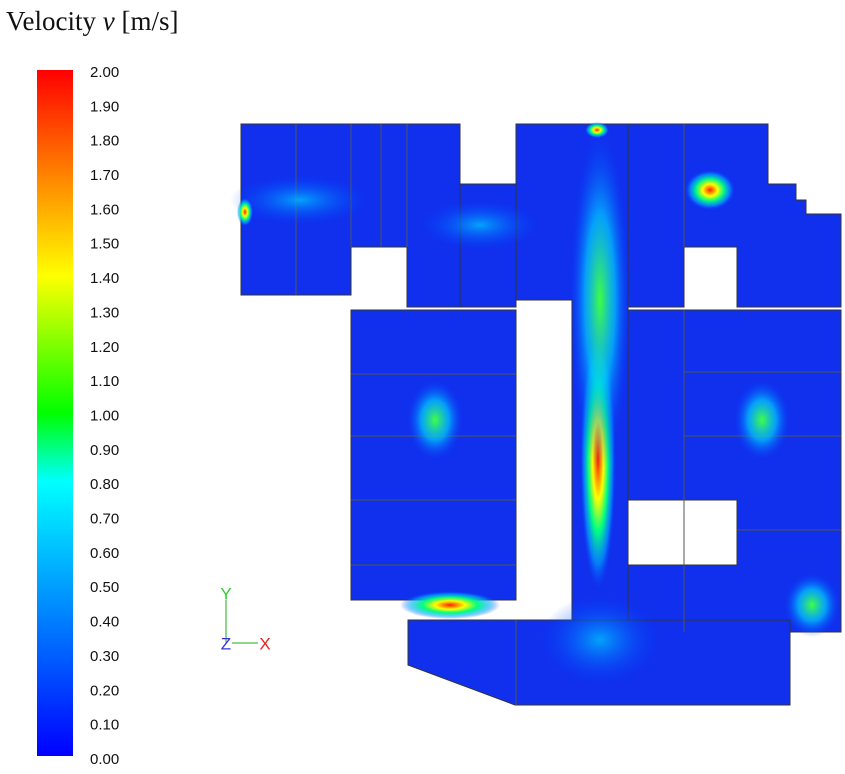 The height and width of the screenshot is (774, 845). I want to click on colorbar-tick-label: 1.80, so click(104, 141).